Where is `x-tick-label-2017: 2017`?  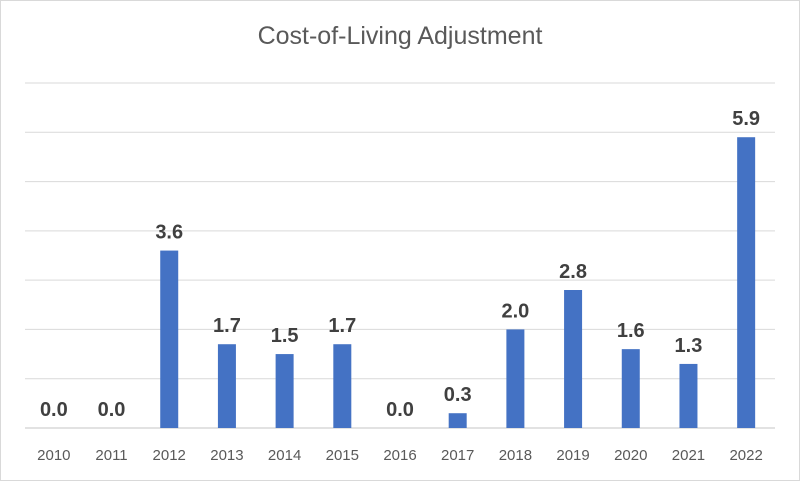
x-tick-label-2017: 2017 is located at coordinates (457, 455).